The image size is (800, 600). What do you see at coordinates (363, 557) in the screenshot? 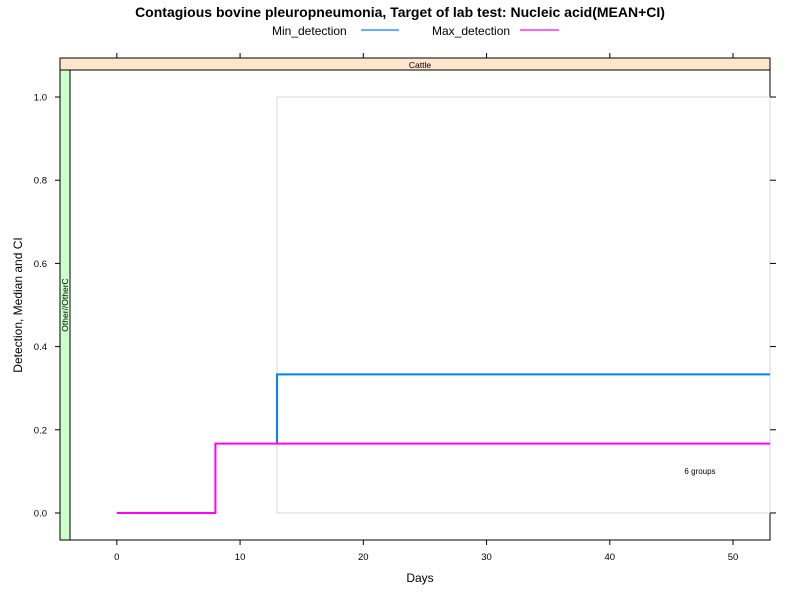
I see `x-tick-label: 20` at bounding box center [363, 557].